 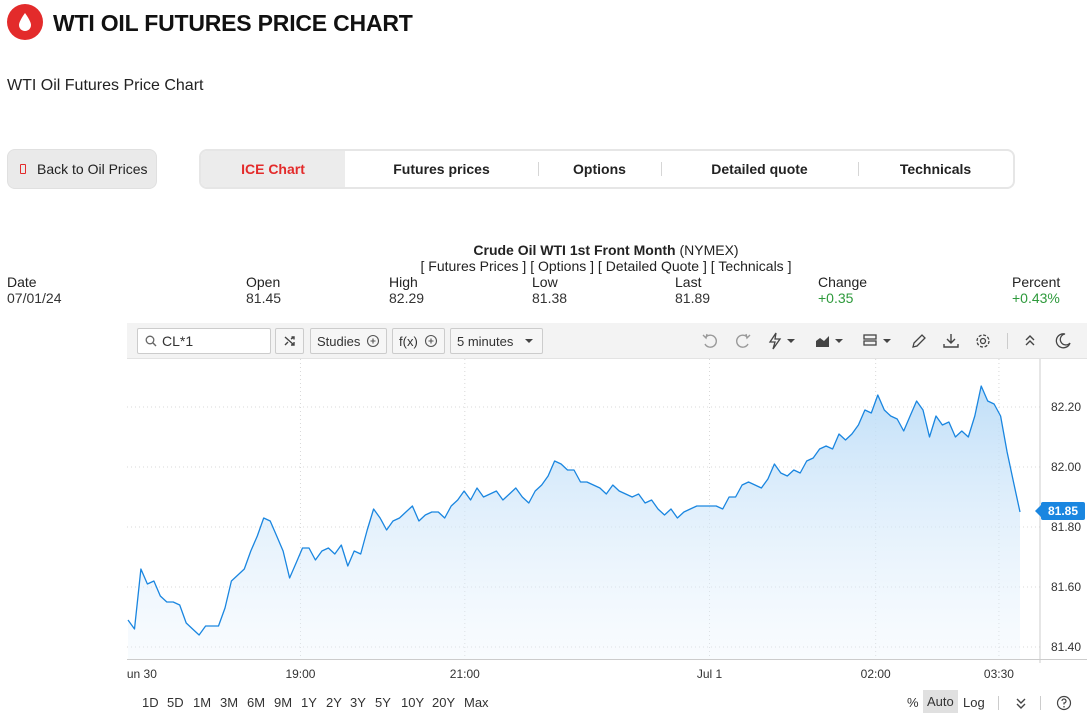 I want to click on quote-title: Crude Oil WTI 1st Front Month (NYMEX), so click(x=546, y=250).